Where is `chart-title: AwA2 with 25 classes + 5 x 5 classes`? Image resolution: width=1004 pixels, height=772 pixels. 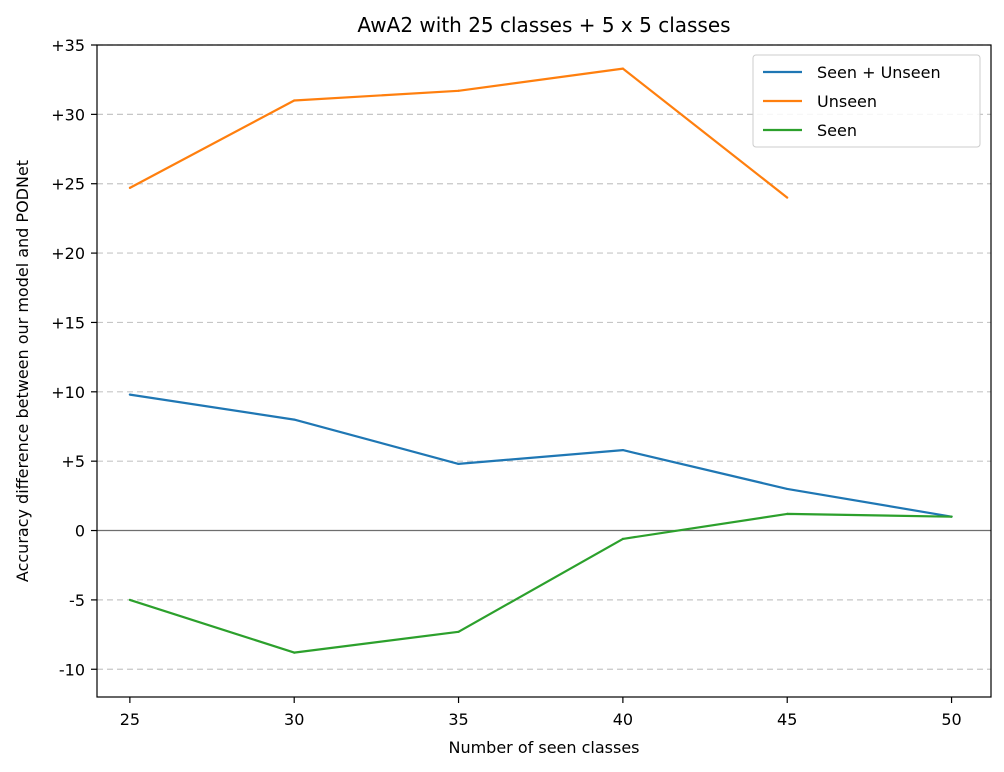
chart-title: AwA2 with 25 classes + 5 x 5 classes is located at coordinates (543, 25).